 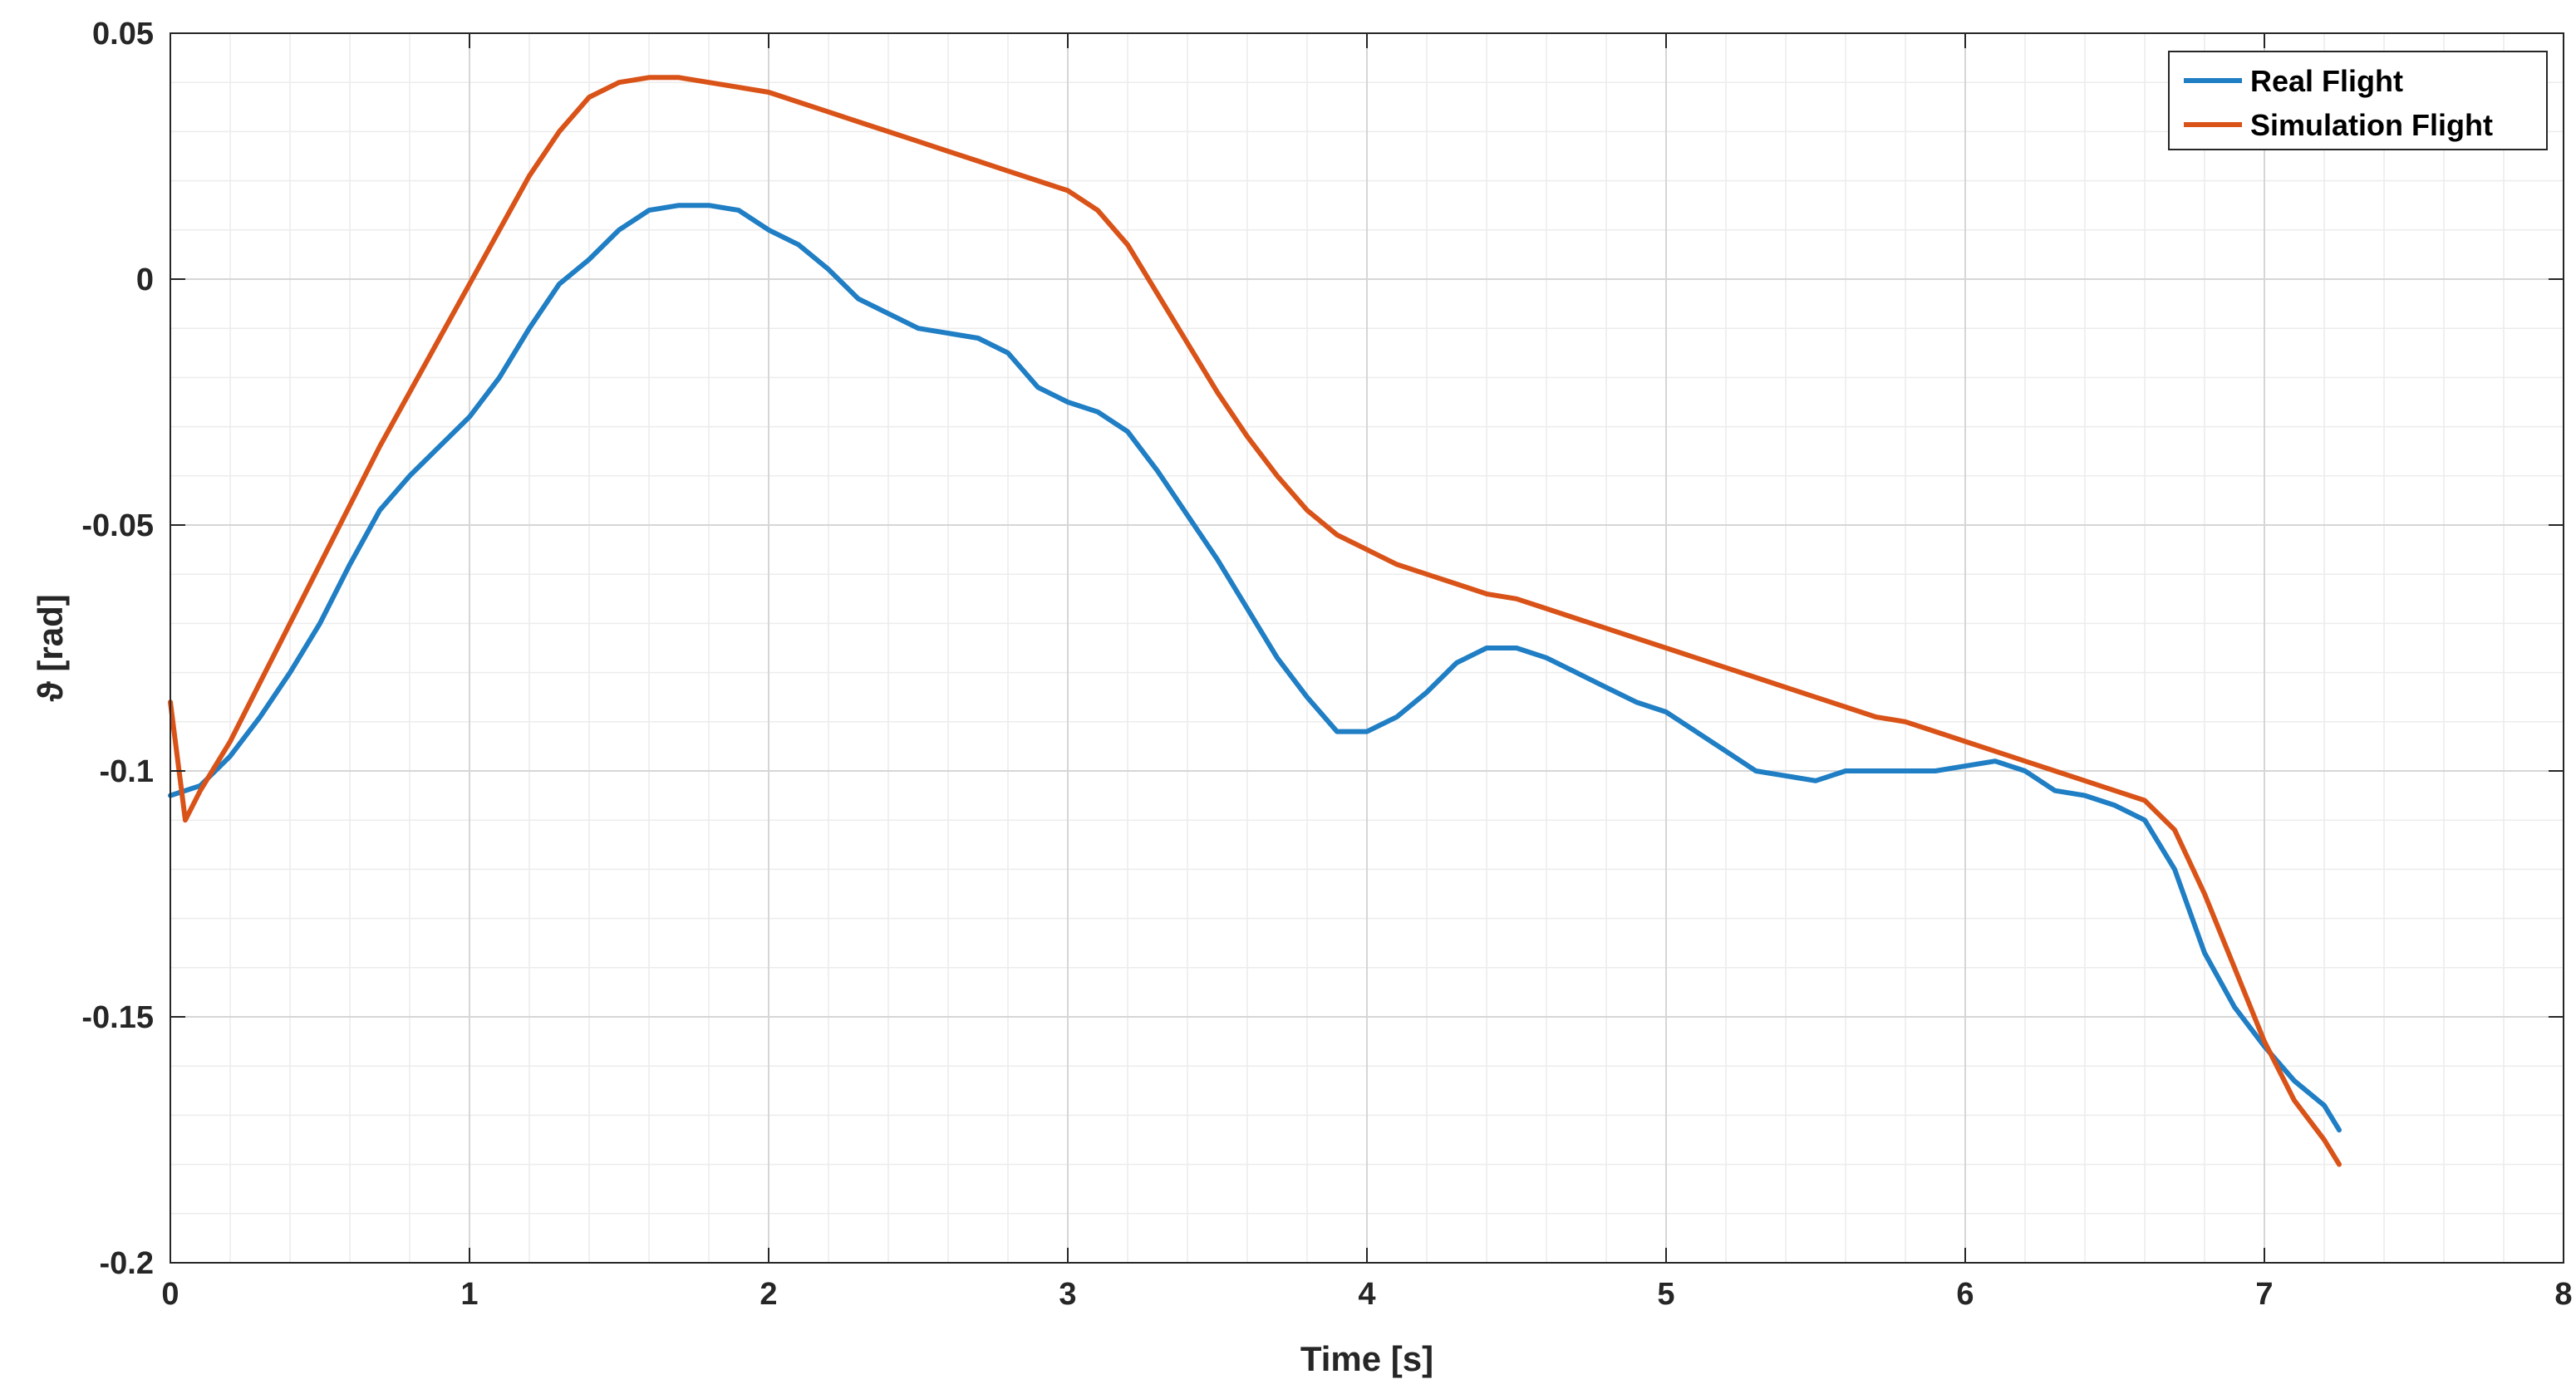 What do you see at coordinates (127, 1264) in the screenshot?
I see `y-tick-label: -0.2` at bounding box center [127, 1264].